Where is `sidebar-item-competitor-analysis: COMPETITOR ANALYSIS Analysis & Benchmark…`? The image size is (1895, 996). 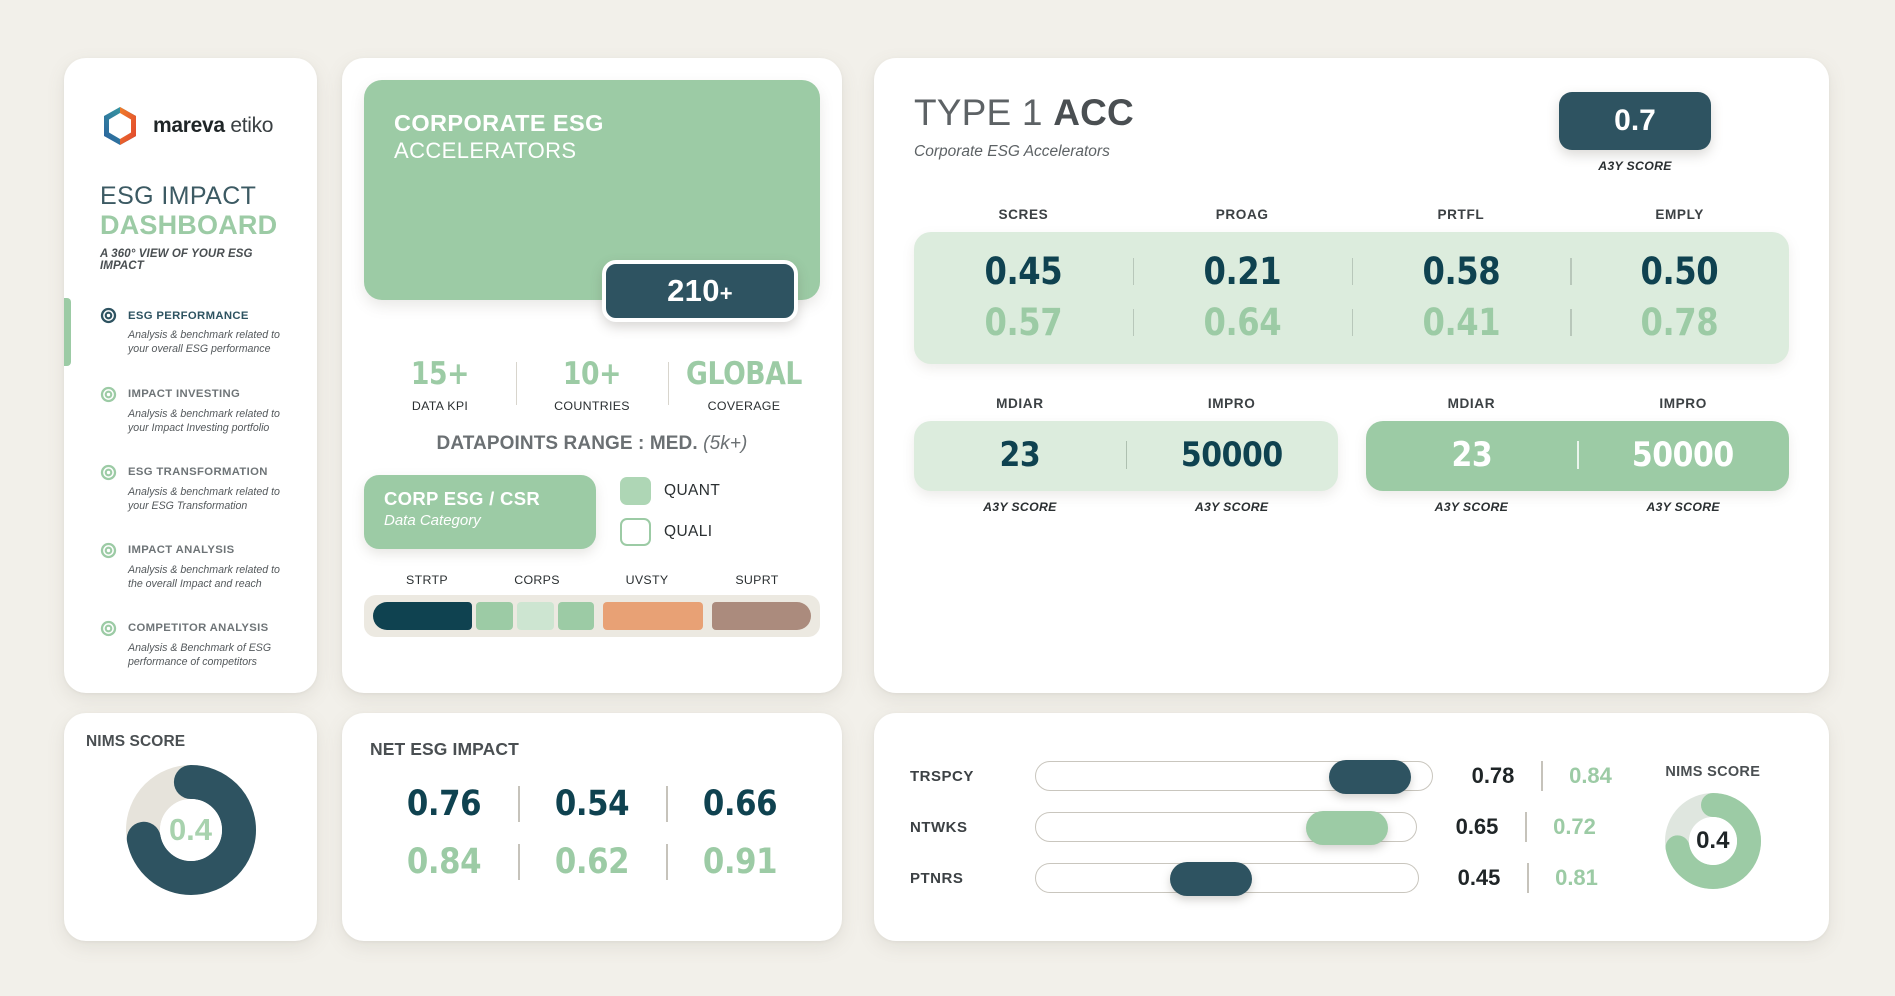
sidebar-item-competitor-analysis: COMPETITOR ANALYSIS Analysis & Benchmark… is located at coordinates (190, 644).